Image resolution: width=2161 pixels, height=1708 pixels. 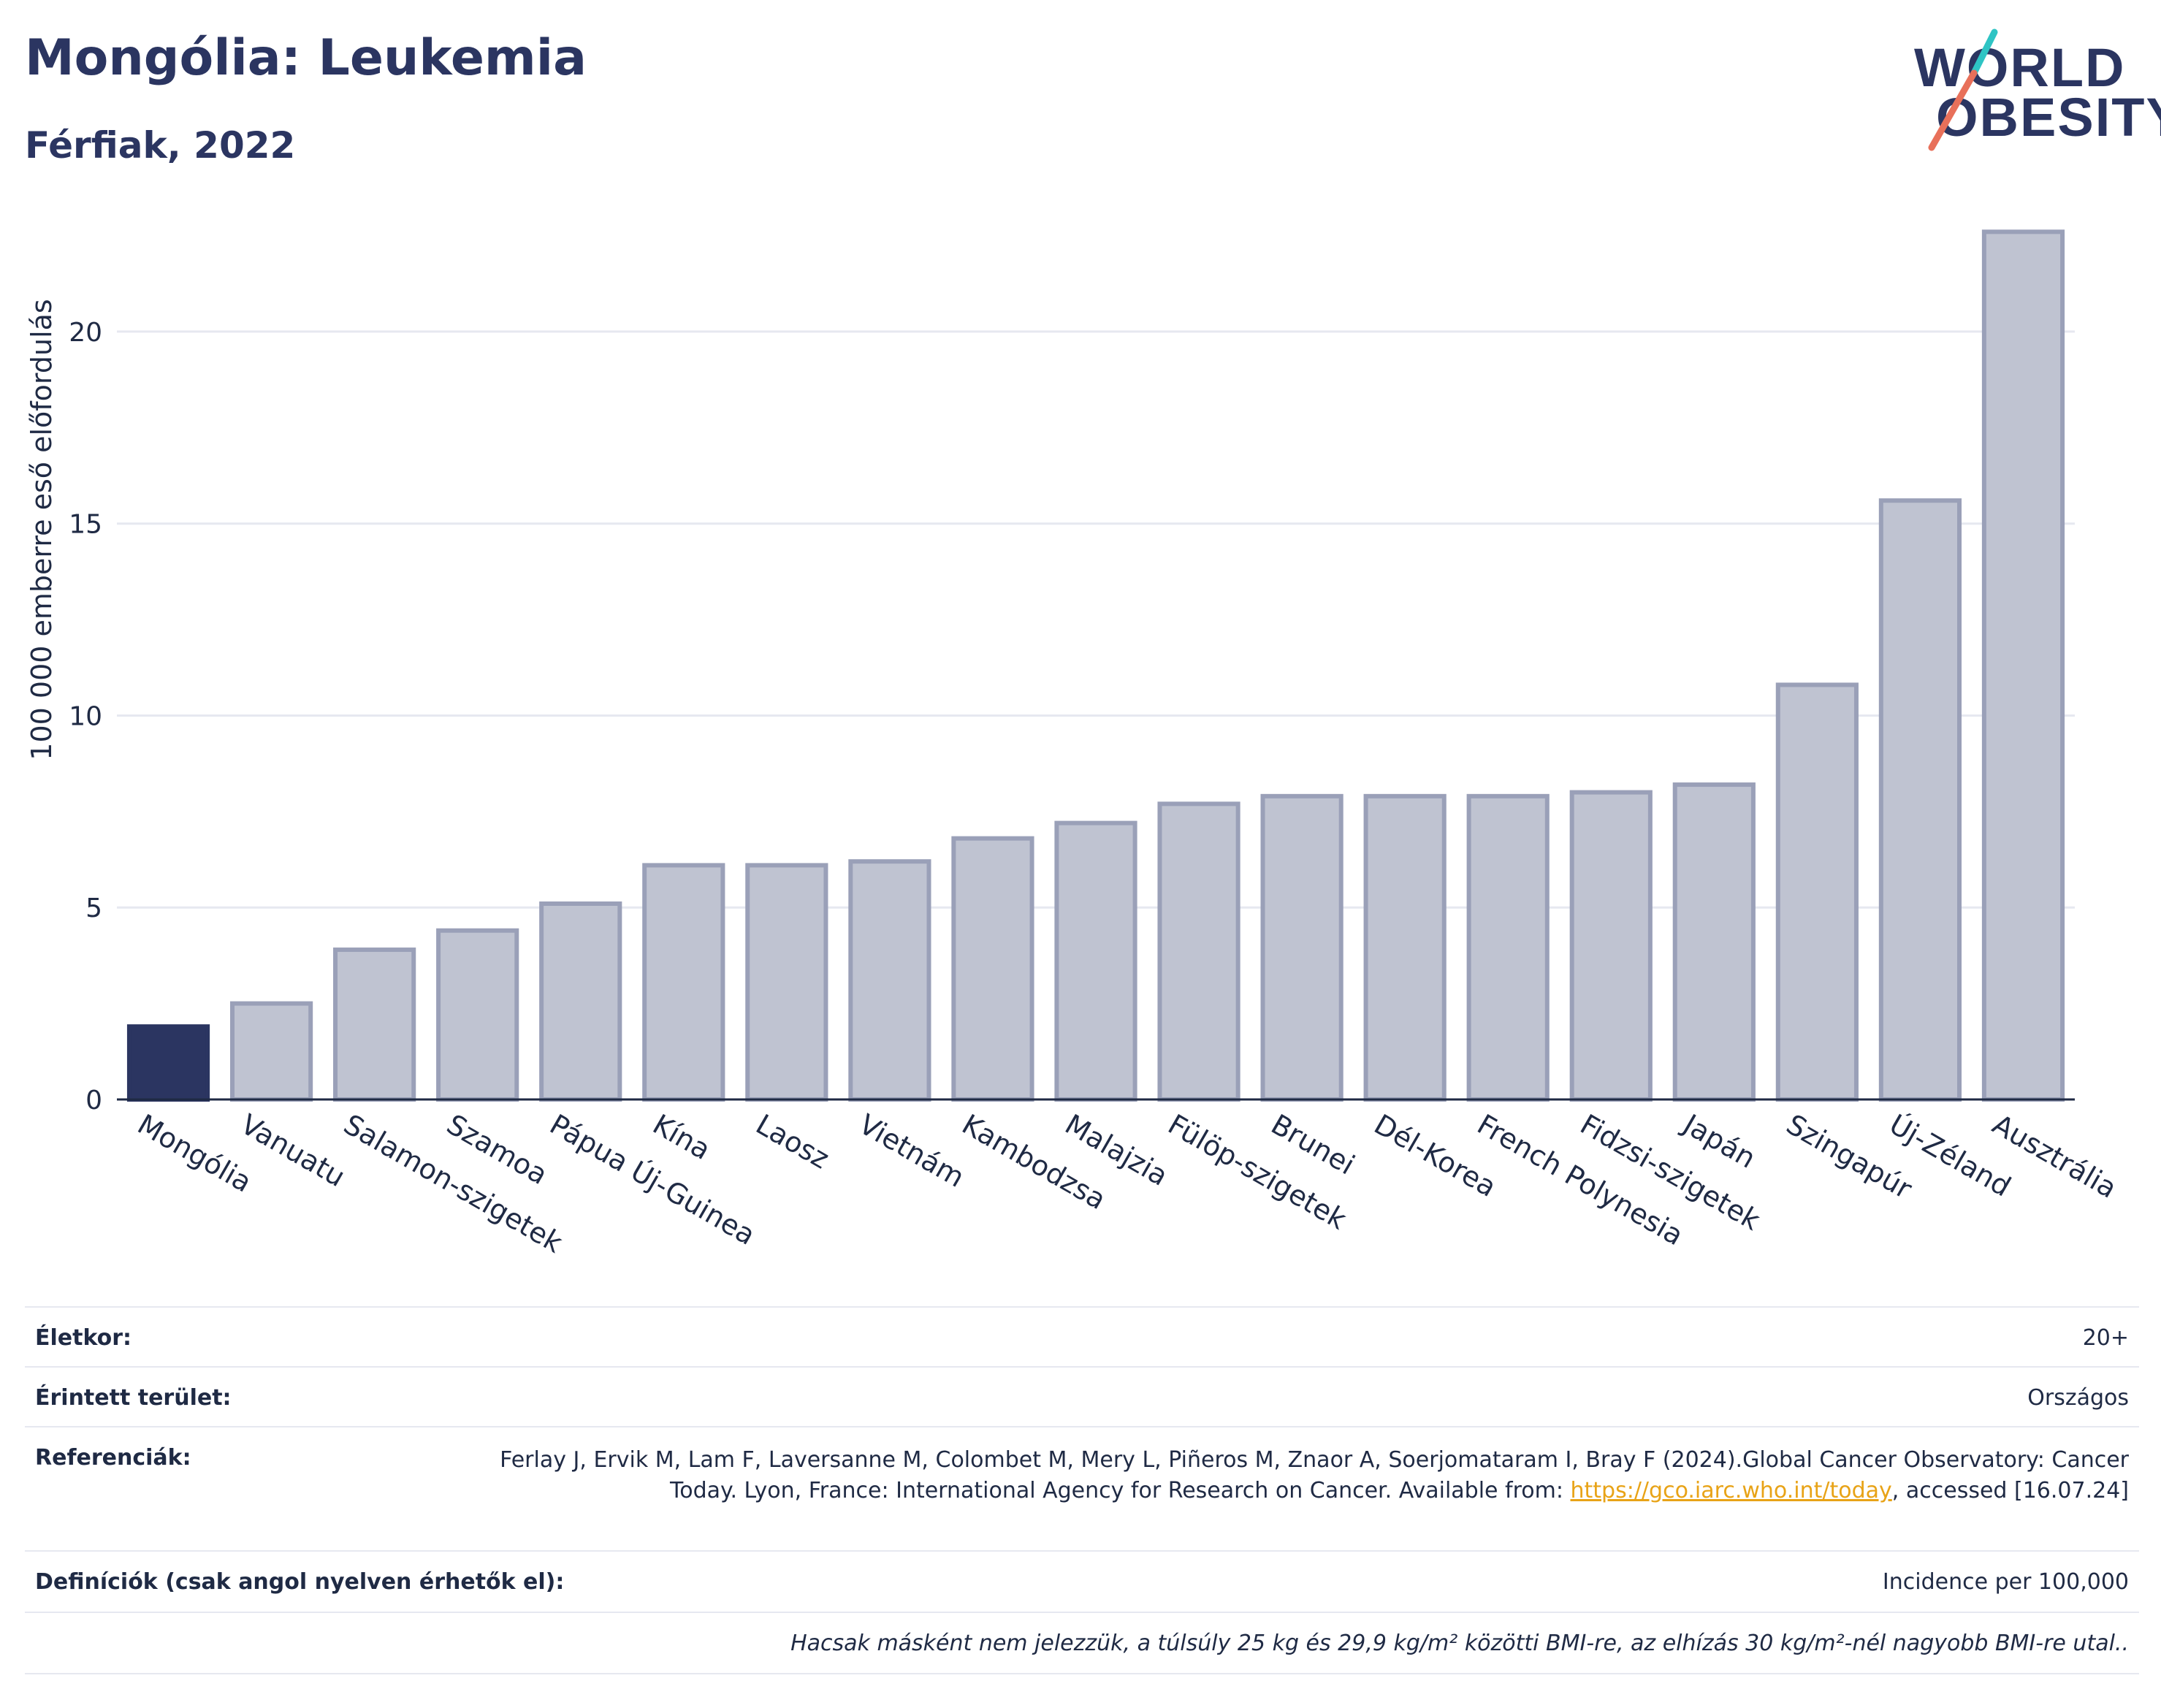 I want to click on age-row: Életkor: 20+, so click(x=1082, y=1336).